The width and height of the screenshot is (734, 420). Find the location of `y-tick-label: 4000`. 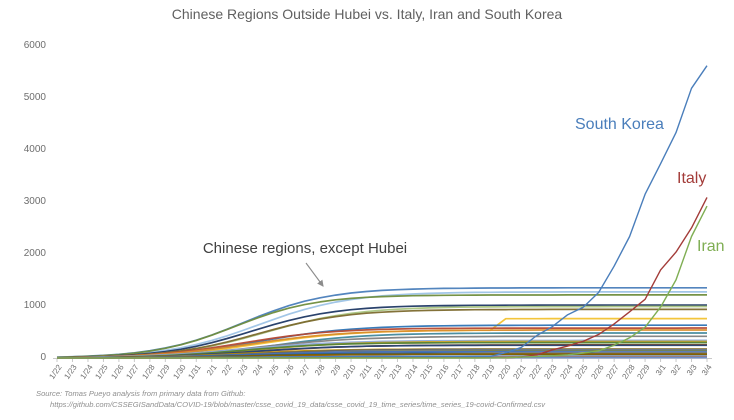

y-tick-label: 4000 is located at coordinates (34, 149).